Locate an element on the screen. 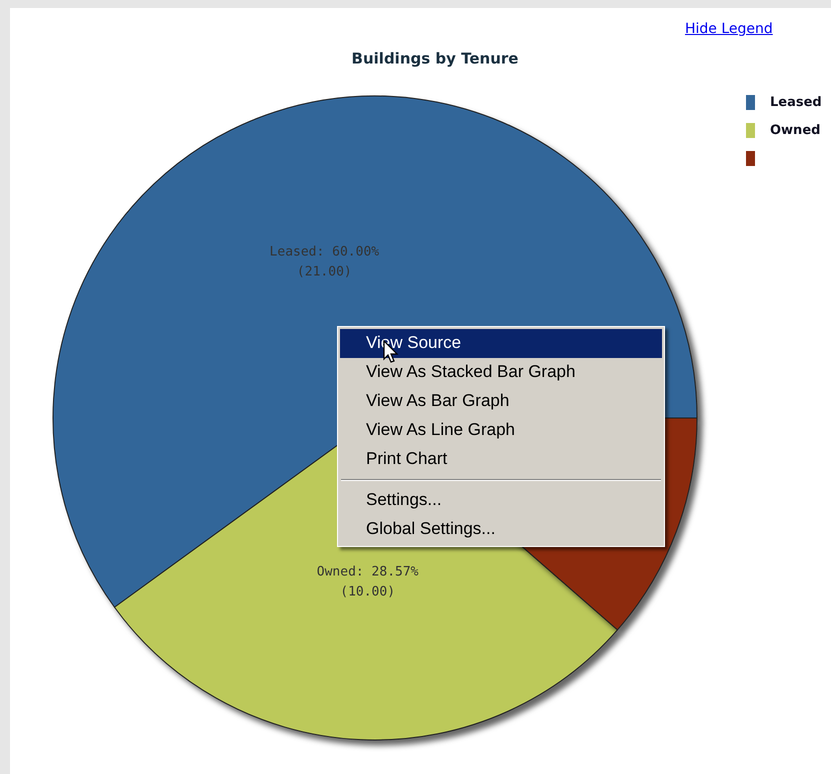 The width and height of the screenshot is (831, 774). data-label: Owned: 28.57% (10.00) is located at coordinates (367, 582).